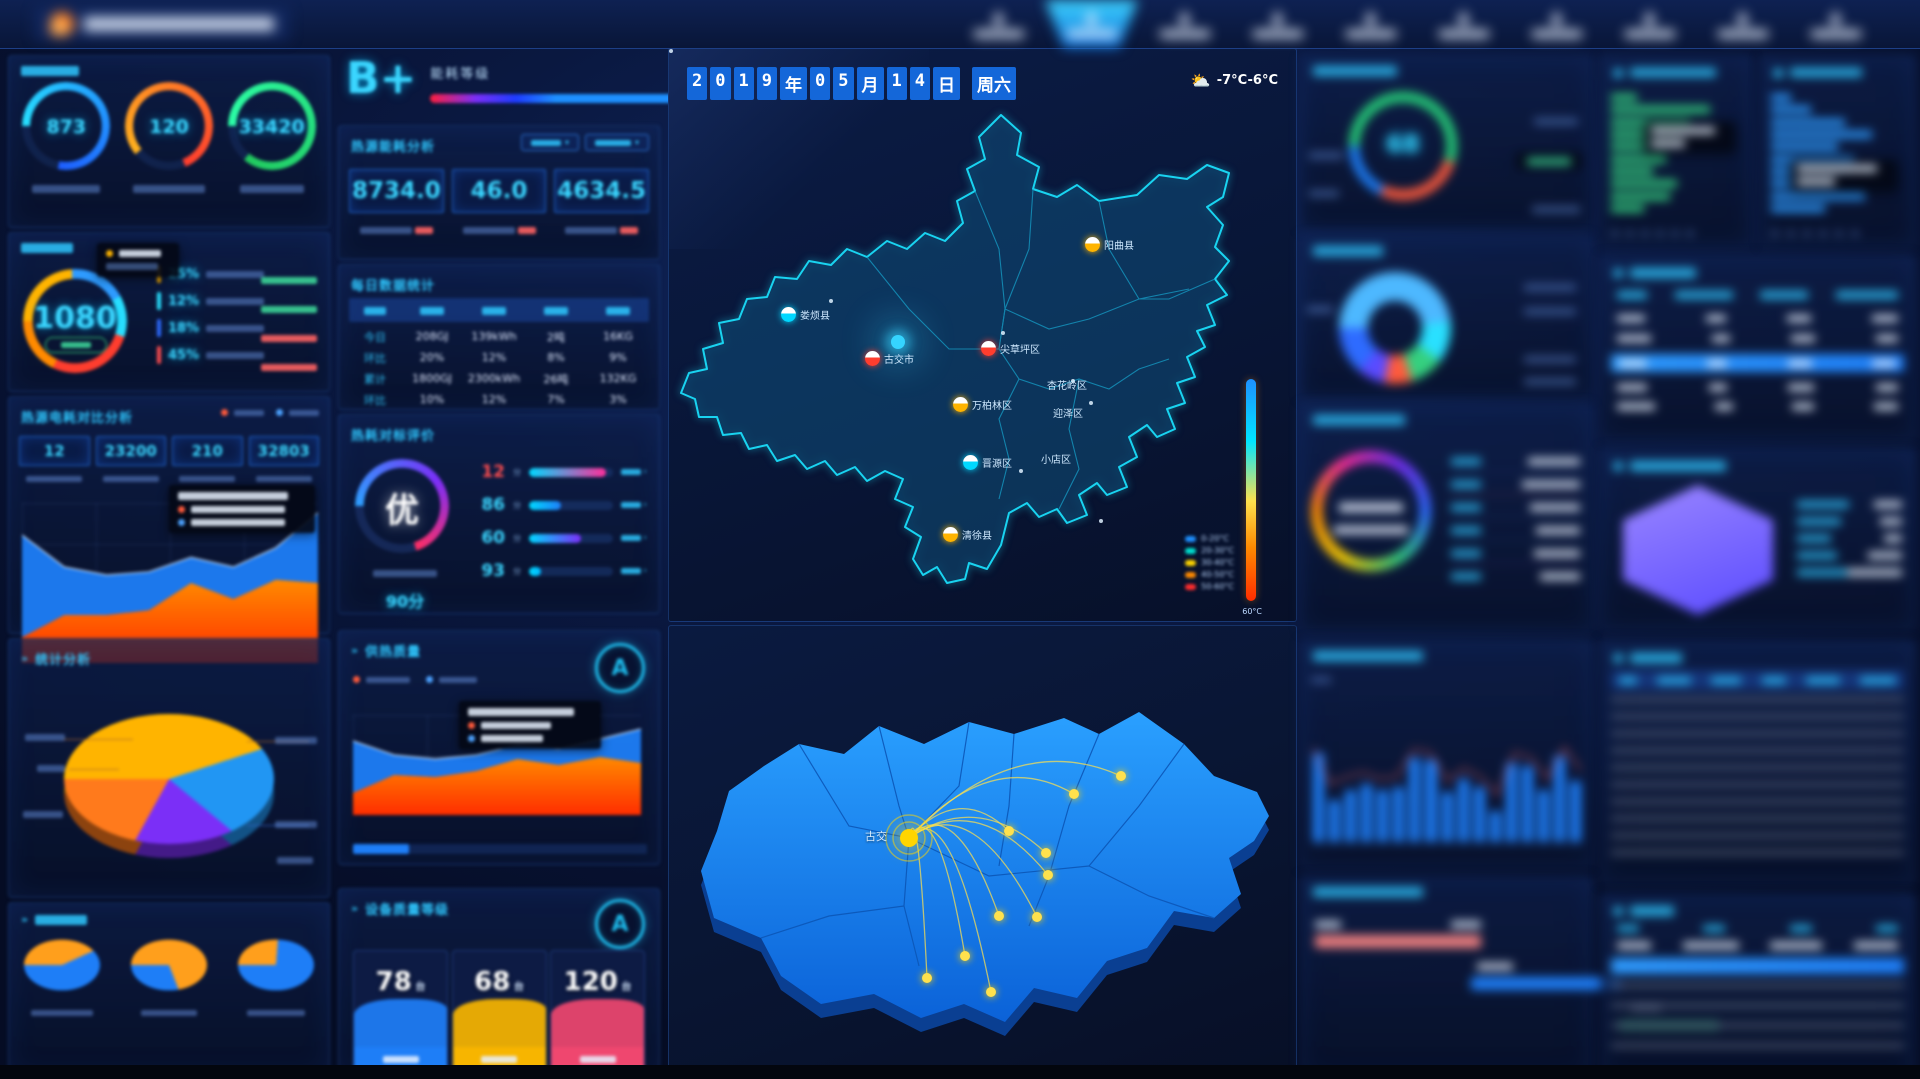 This screenshot has height=1079, width=1920. What do you see at coordinates (556, 379) in the screenshot?
I see `cell: 26吨` at bounding box center [556, 379].